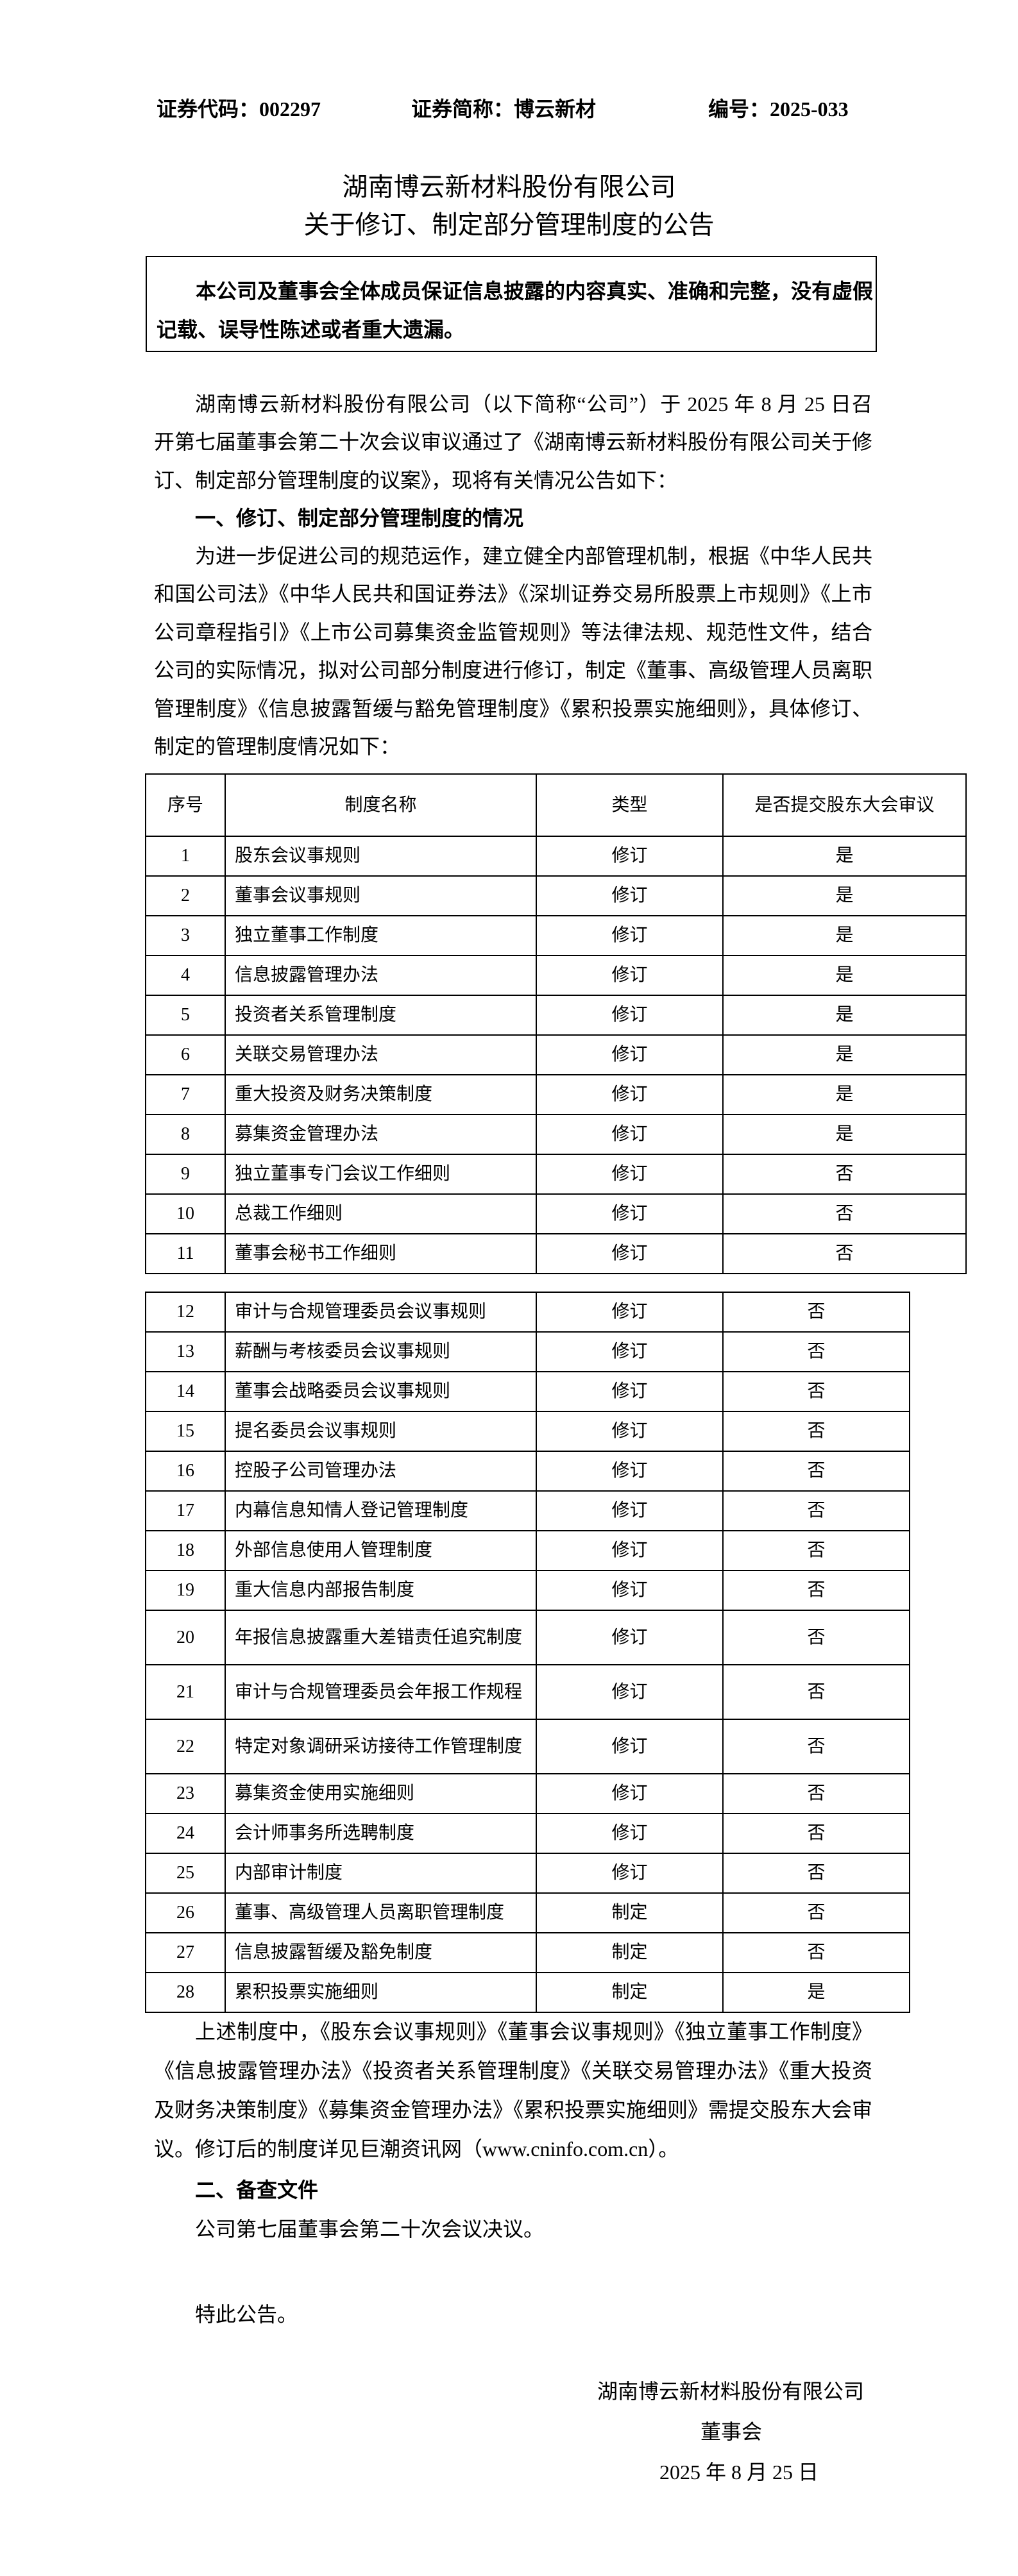  Describe the element at coordinates (381, 935) in the screenshot. I see `regulation-name-cell: 独立董事工作制度` at that location.